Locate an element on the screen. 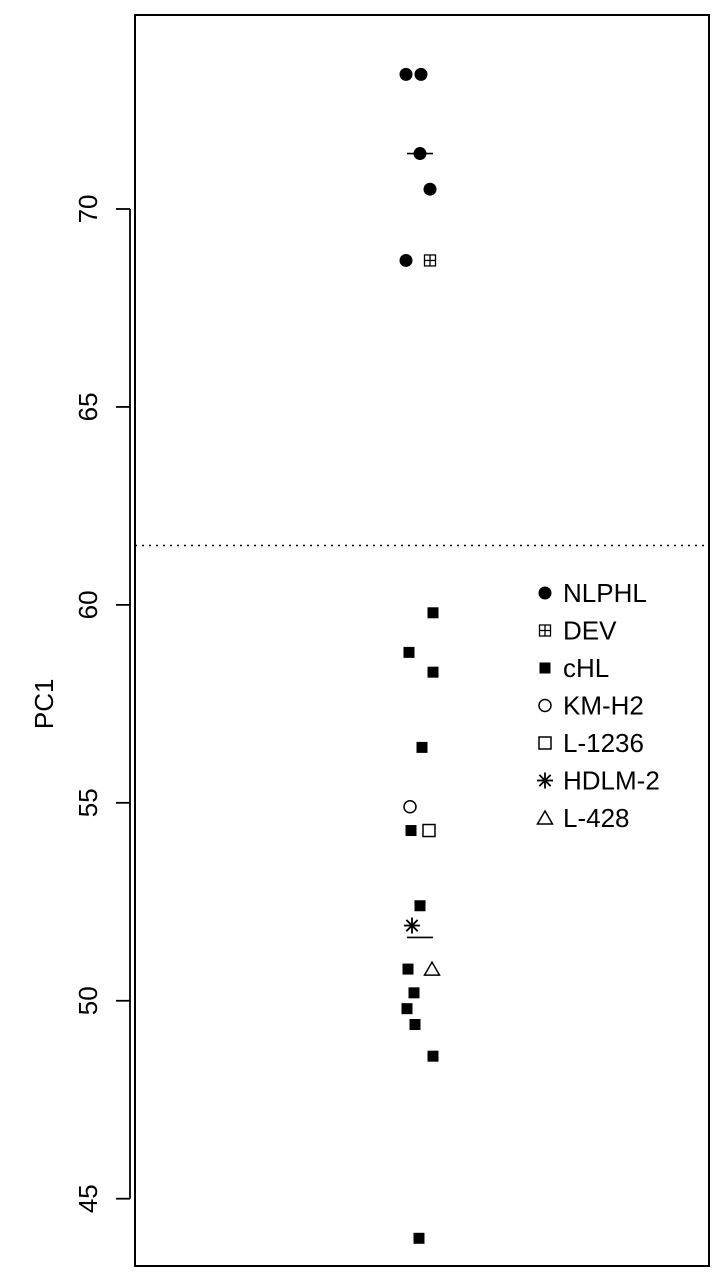 The width and height of the screenshot is (724, 1280). legend-label-hdlm-2: HDLM-2 is located at coordinates (611, 781).